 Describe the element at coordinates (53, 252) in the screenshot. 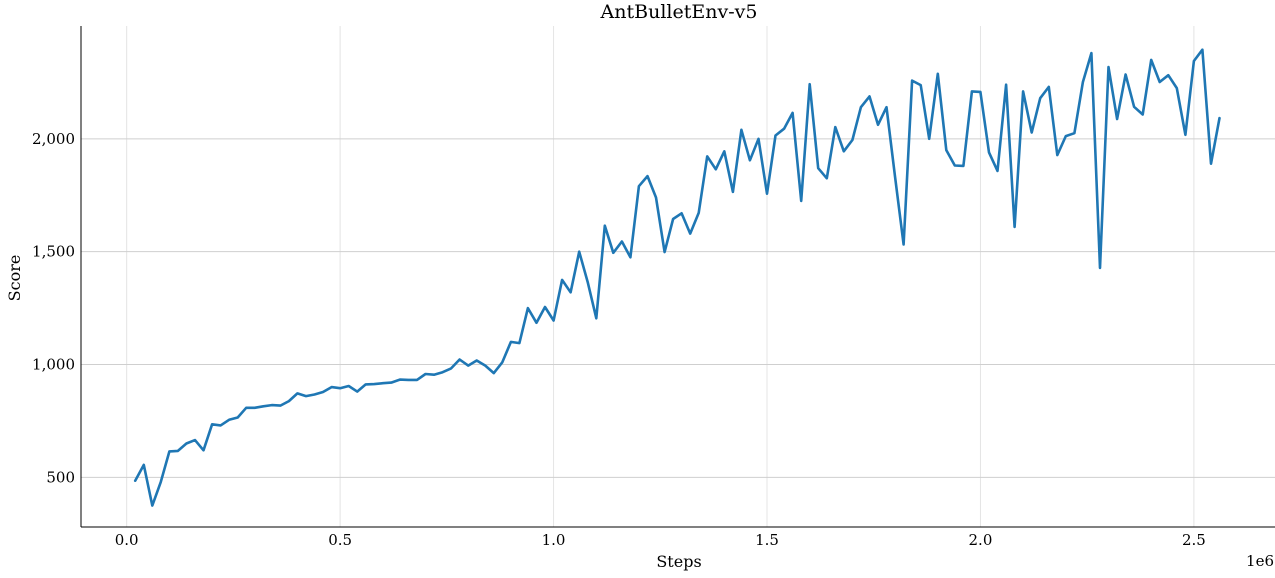

I see `y-tick-label: 1,500` at that location.